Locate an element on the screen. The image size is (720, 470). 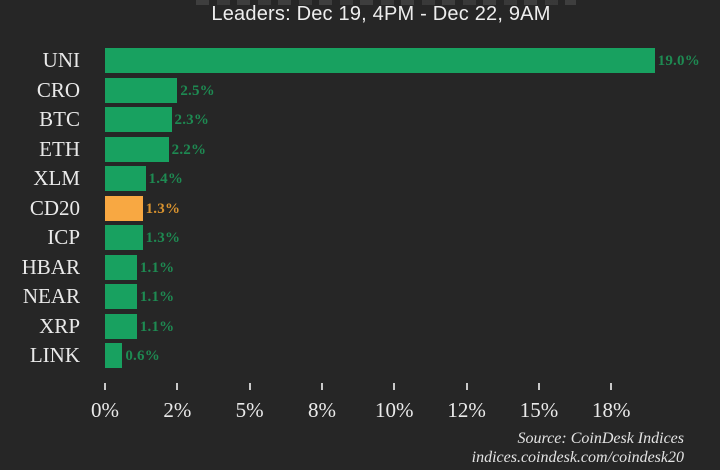
source-url: indices.coindesk.com/coindesk20 is located at coordinates (577, 457).